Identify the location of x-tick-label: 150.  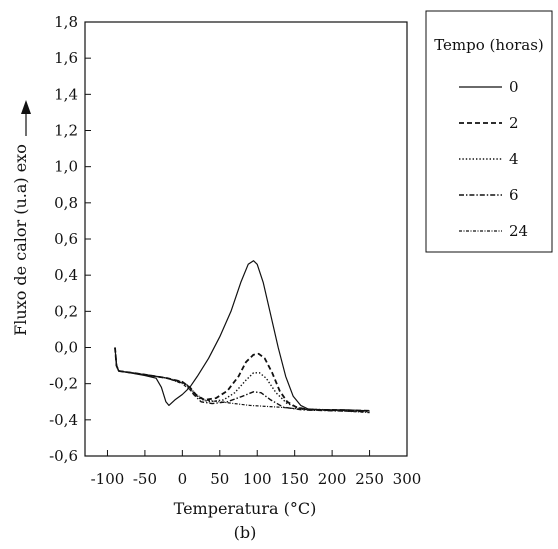
(294, 479).